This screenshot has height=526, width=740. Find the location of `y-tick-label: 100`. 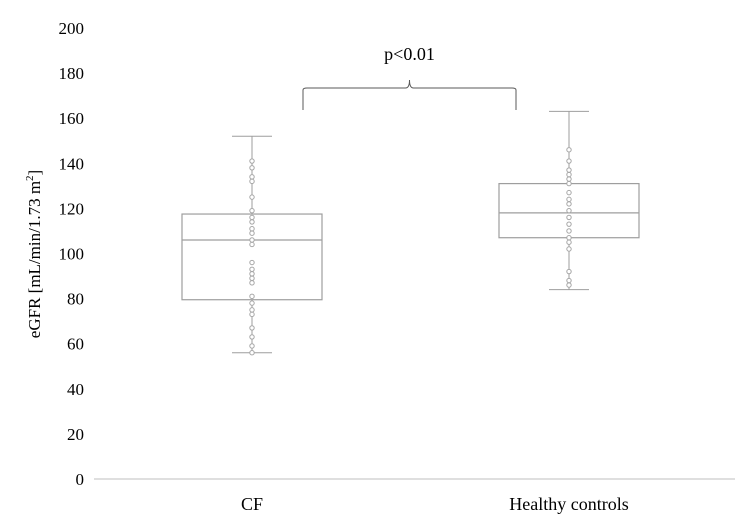

y-tick-label: 100 is located at coordinates (72, 254).